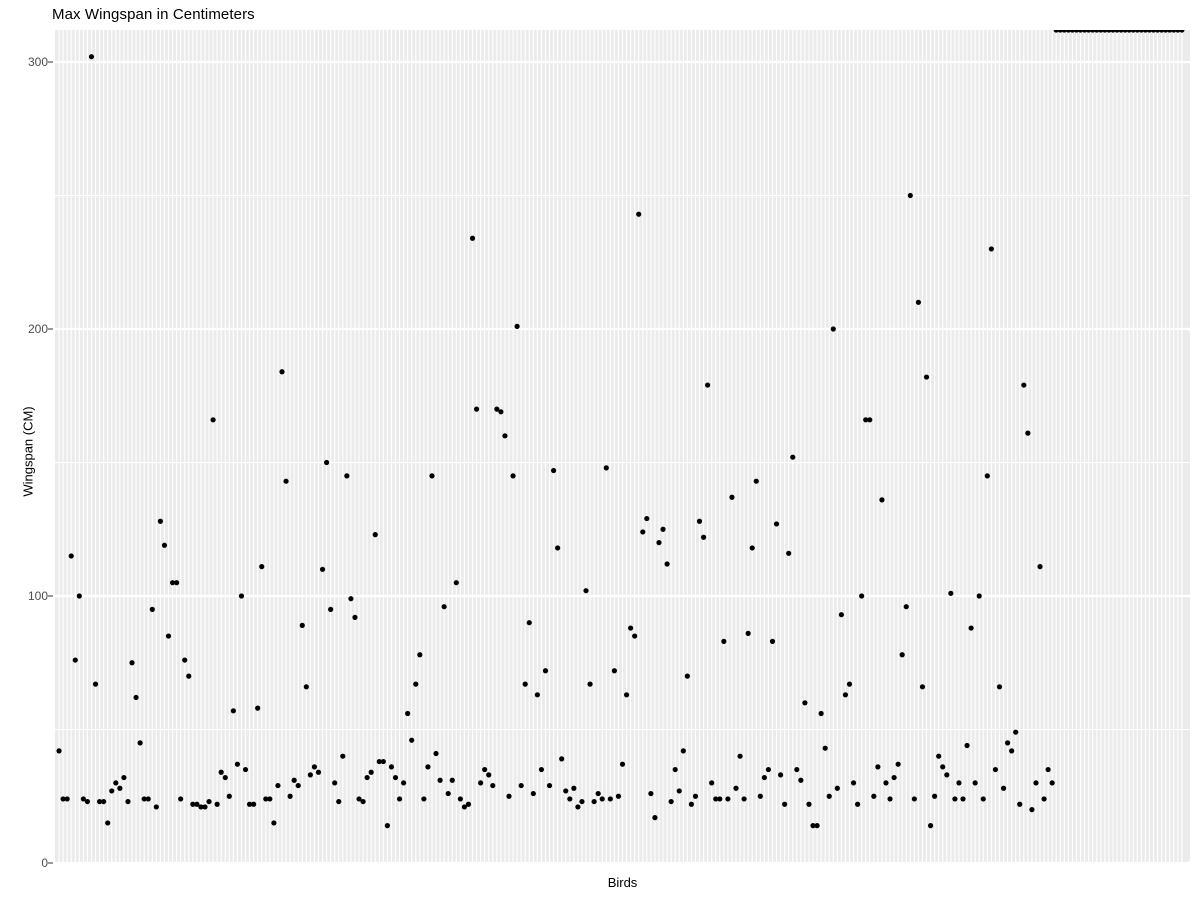 Image resolution: width=1200 pixels, height=900 pixels. What do you see at coordinates (44, 863) in the screenshot?
I see `y-tick-label: 0` at bounding box center [44, 863].